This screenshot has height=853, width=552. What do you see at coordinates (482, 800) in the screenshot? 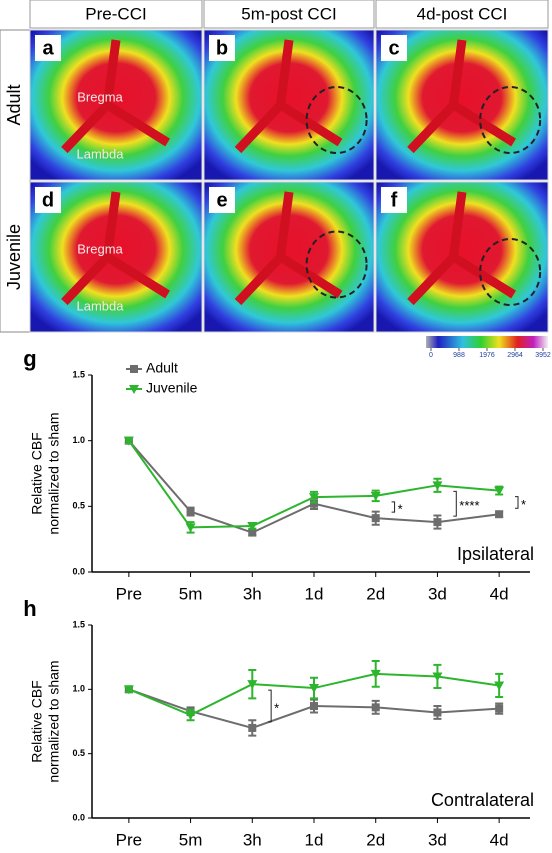
I see `chart-label: Contralateral` at bounding box center [482, 800].